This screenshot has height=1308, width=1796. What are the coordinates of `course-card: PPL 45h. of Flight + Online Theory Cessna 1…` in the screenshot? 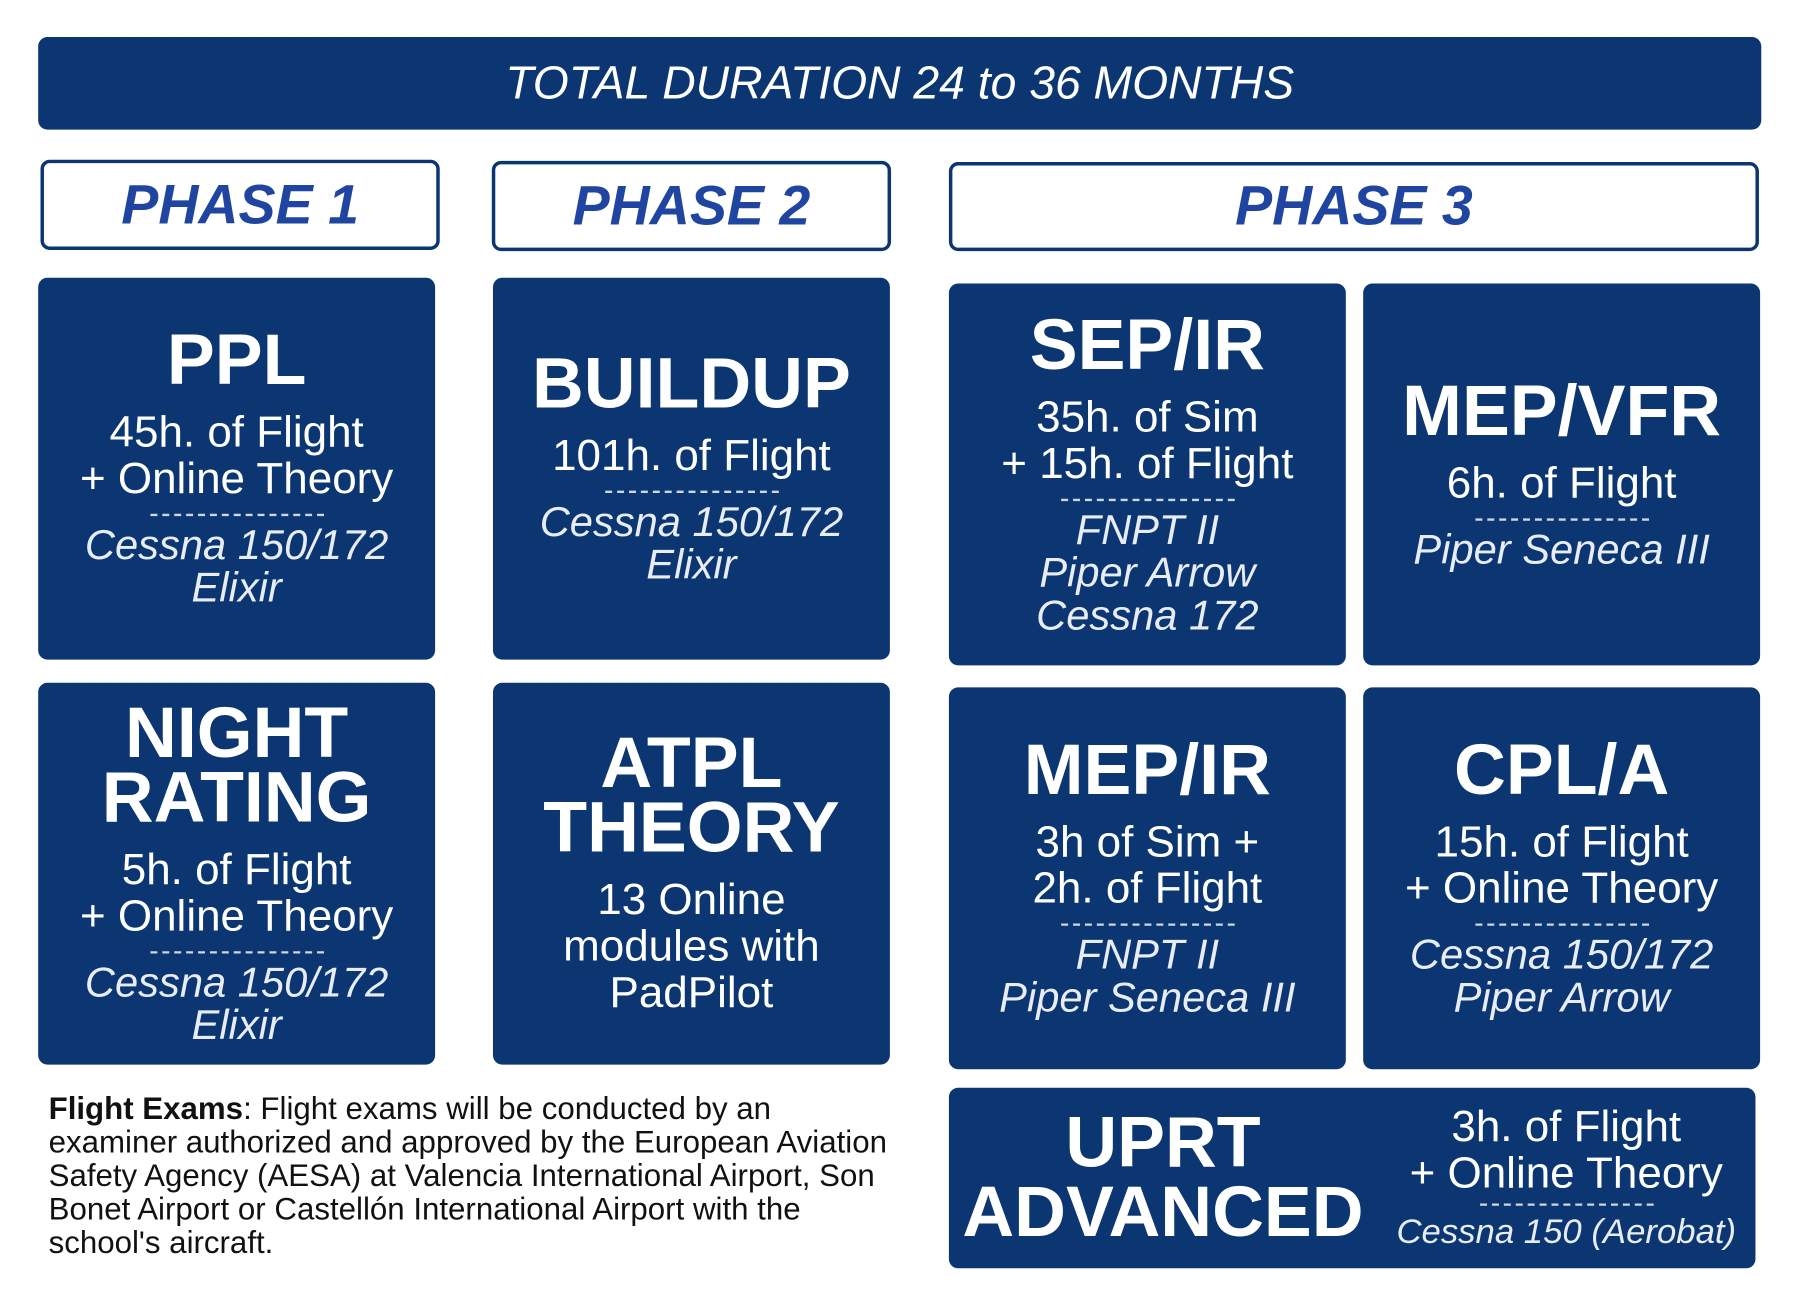 It's located at (237, 468).